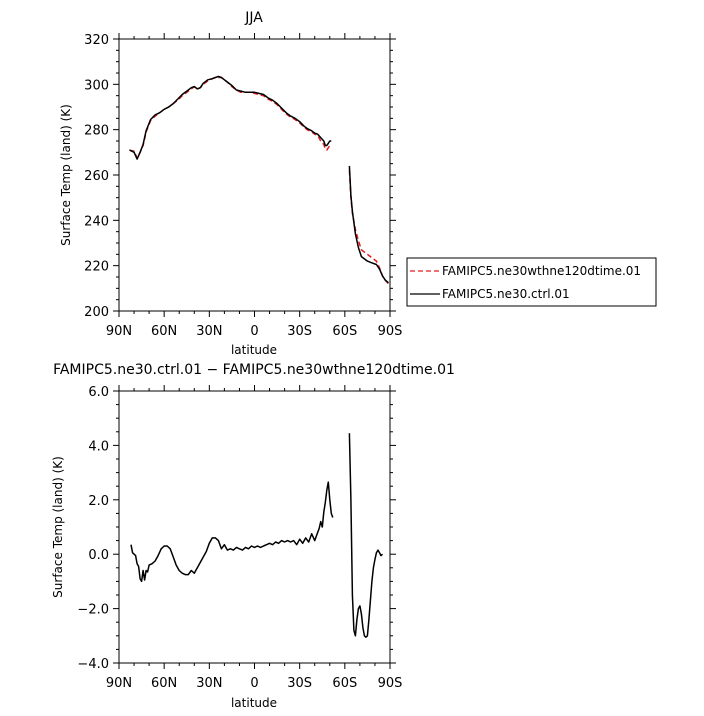 This screenshot has width=704, height=716. Describe the element at coordinates (254, 350) in the screenshot. I see `top-chart-xlabel: latitude` at that location.